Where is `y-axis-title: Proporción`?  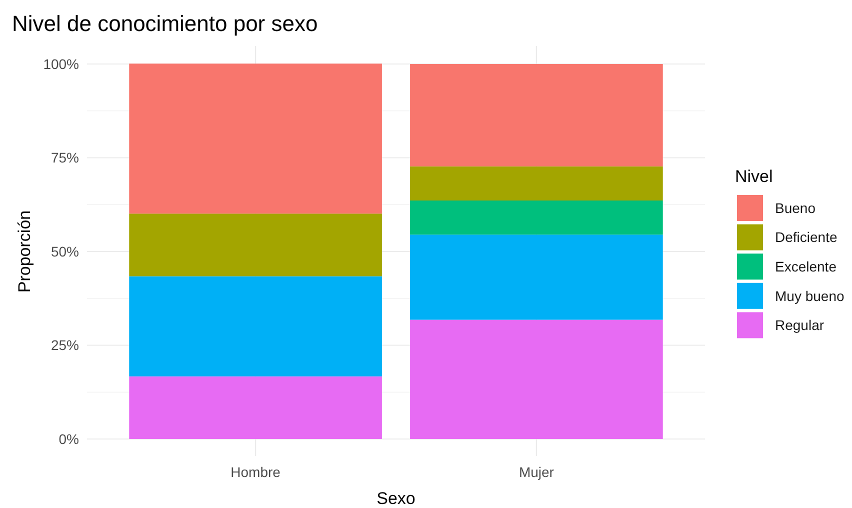
y-axis-title: Proporción is located at coordinates (24, 251).